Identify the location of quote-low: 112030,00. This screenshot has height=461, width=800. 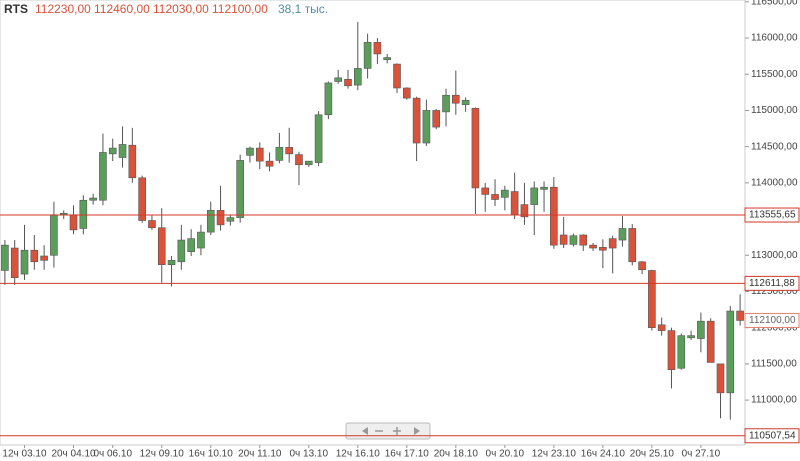
(181, 9).